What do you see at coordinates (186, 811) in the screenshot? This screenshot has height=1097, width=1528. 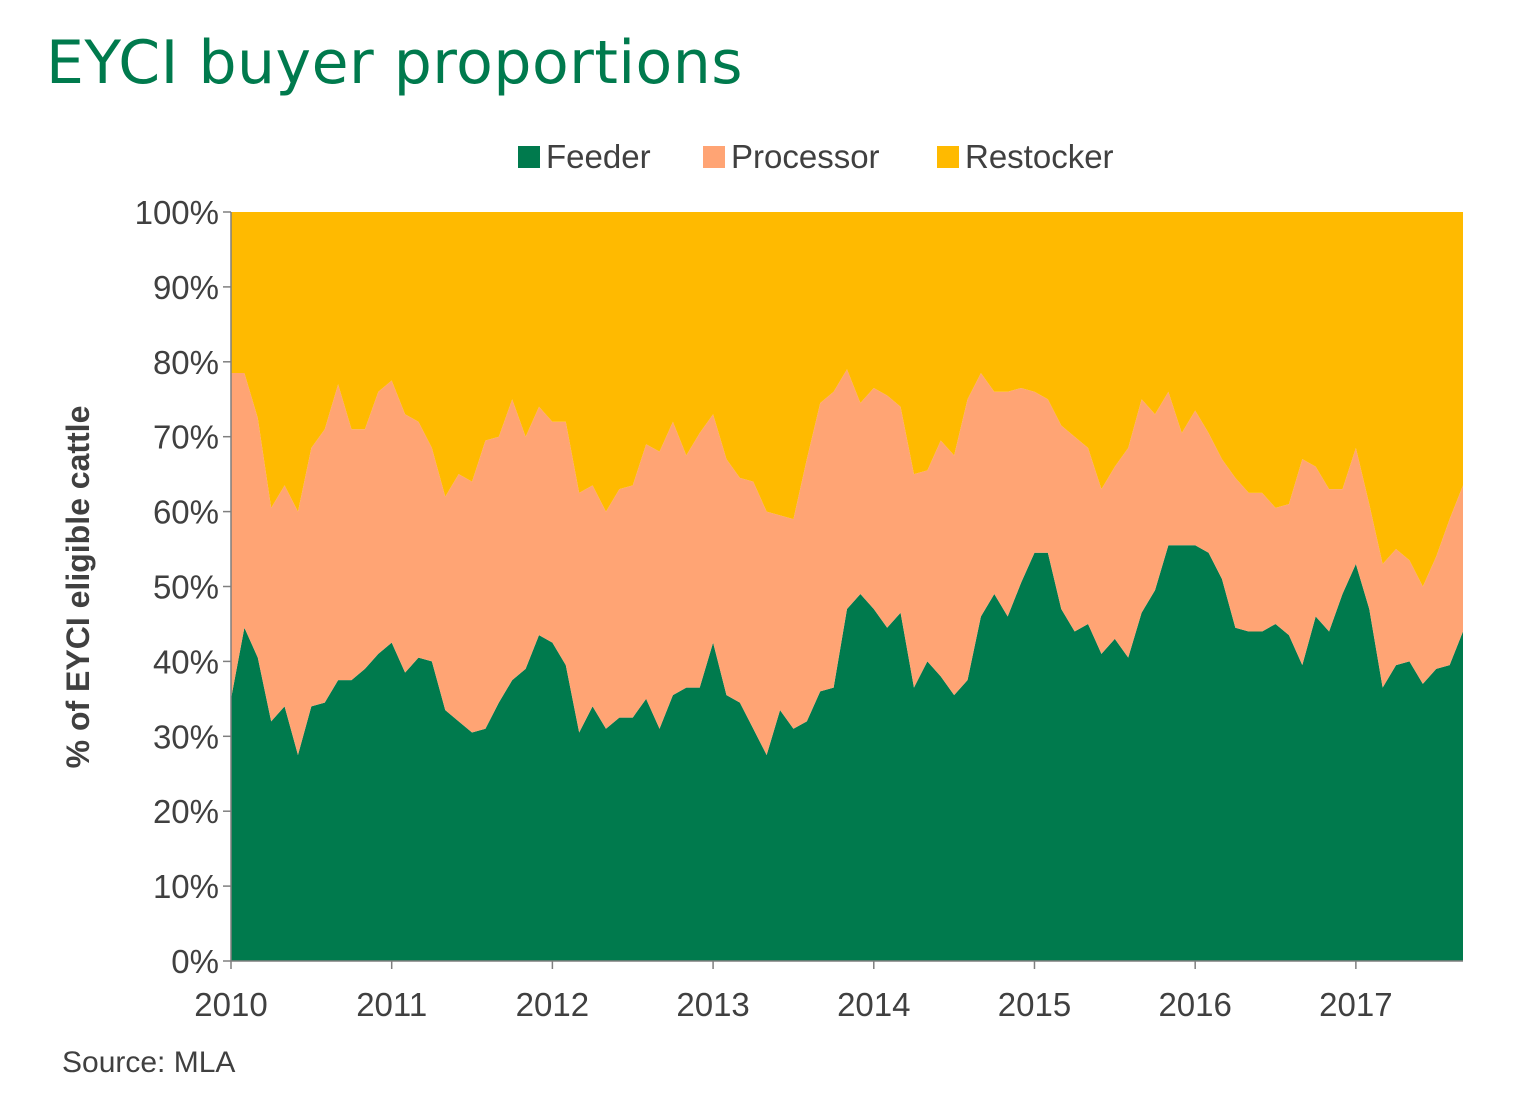 I see `y-tick-label: 20%` at bounding box center [186, 811].